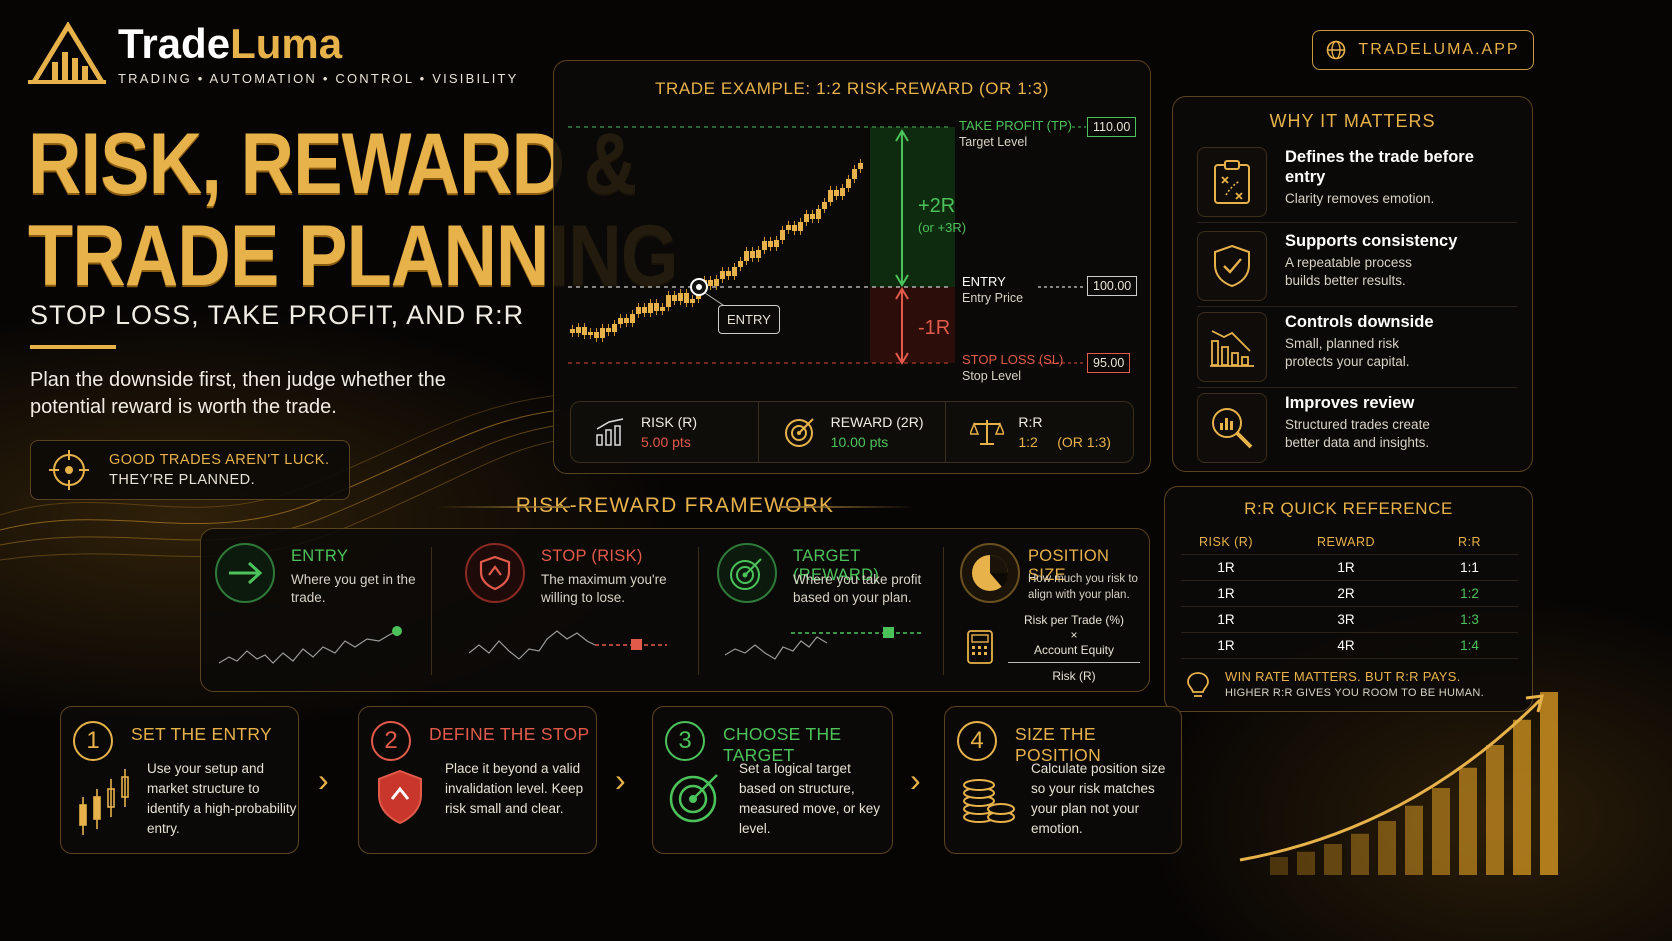 Image resolution: width=1672 pixels, height=941 pixels. I want to click on stat-reward: REWARD (2R) 10.00 pts, so click(853, 432).